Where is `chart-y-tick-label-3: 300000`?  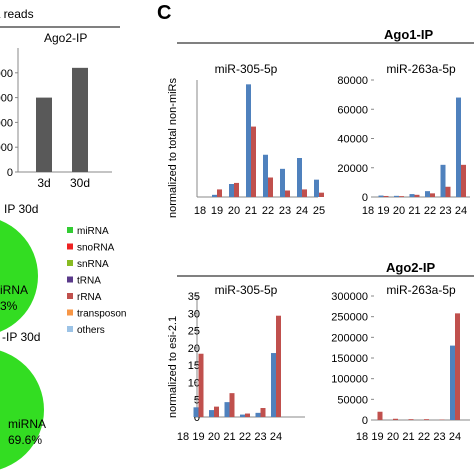
chart-y-tick-label-3: 300000 is located at coordinates (349, 297).